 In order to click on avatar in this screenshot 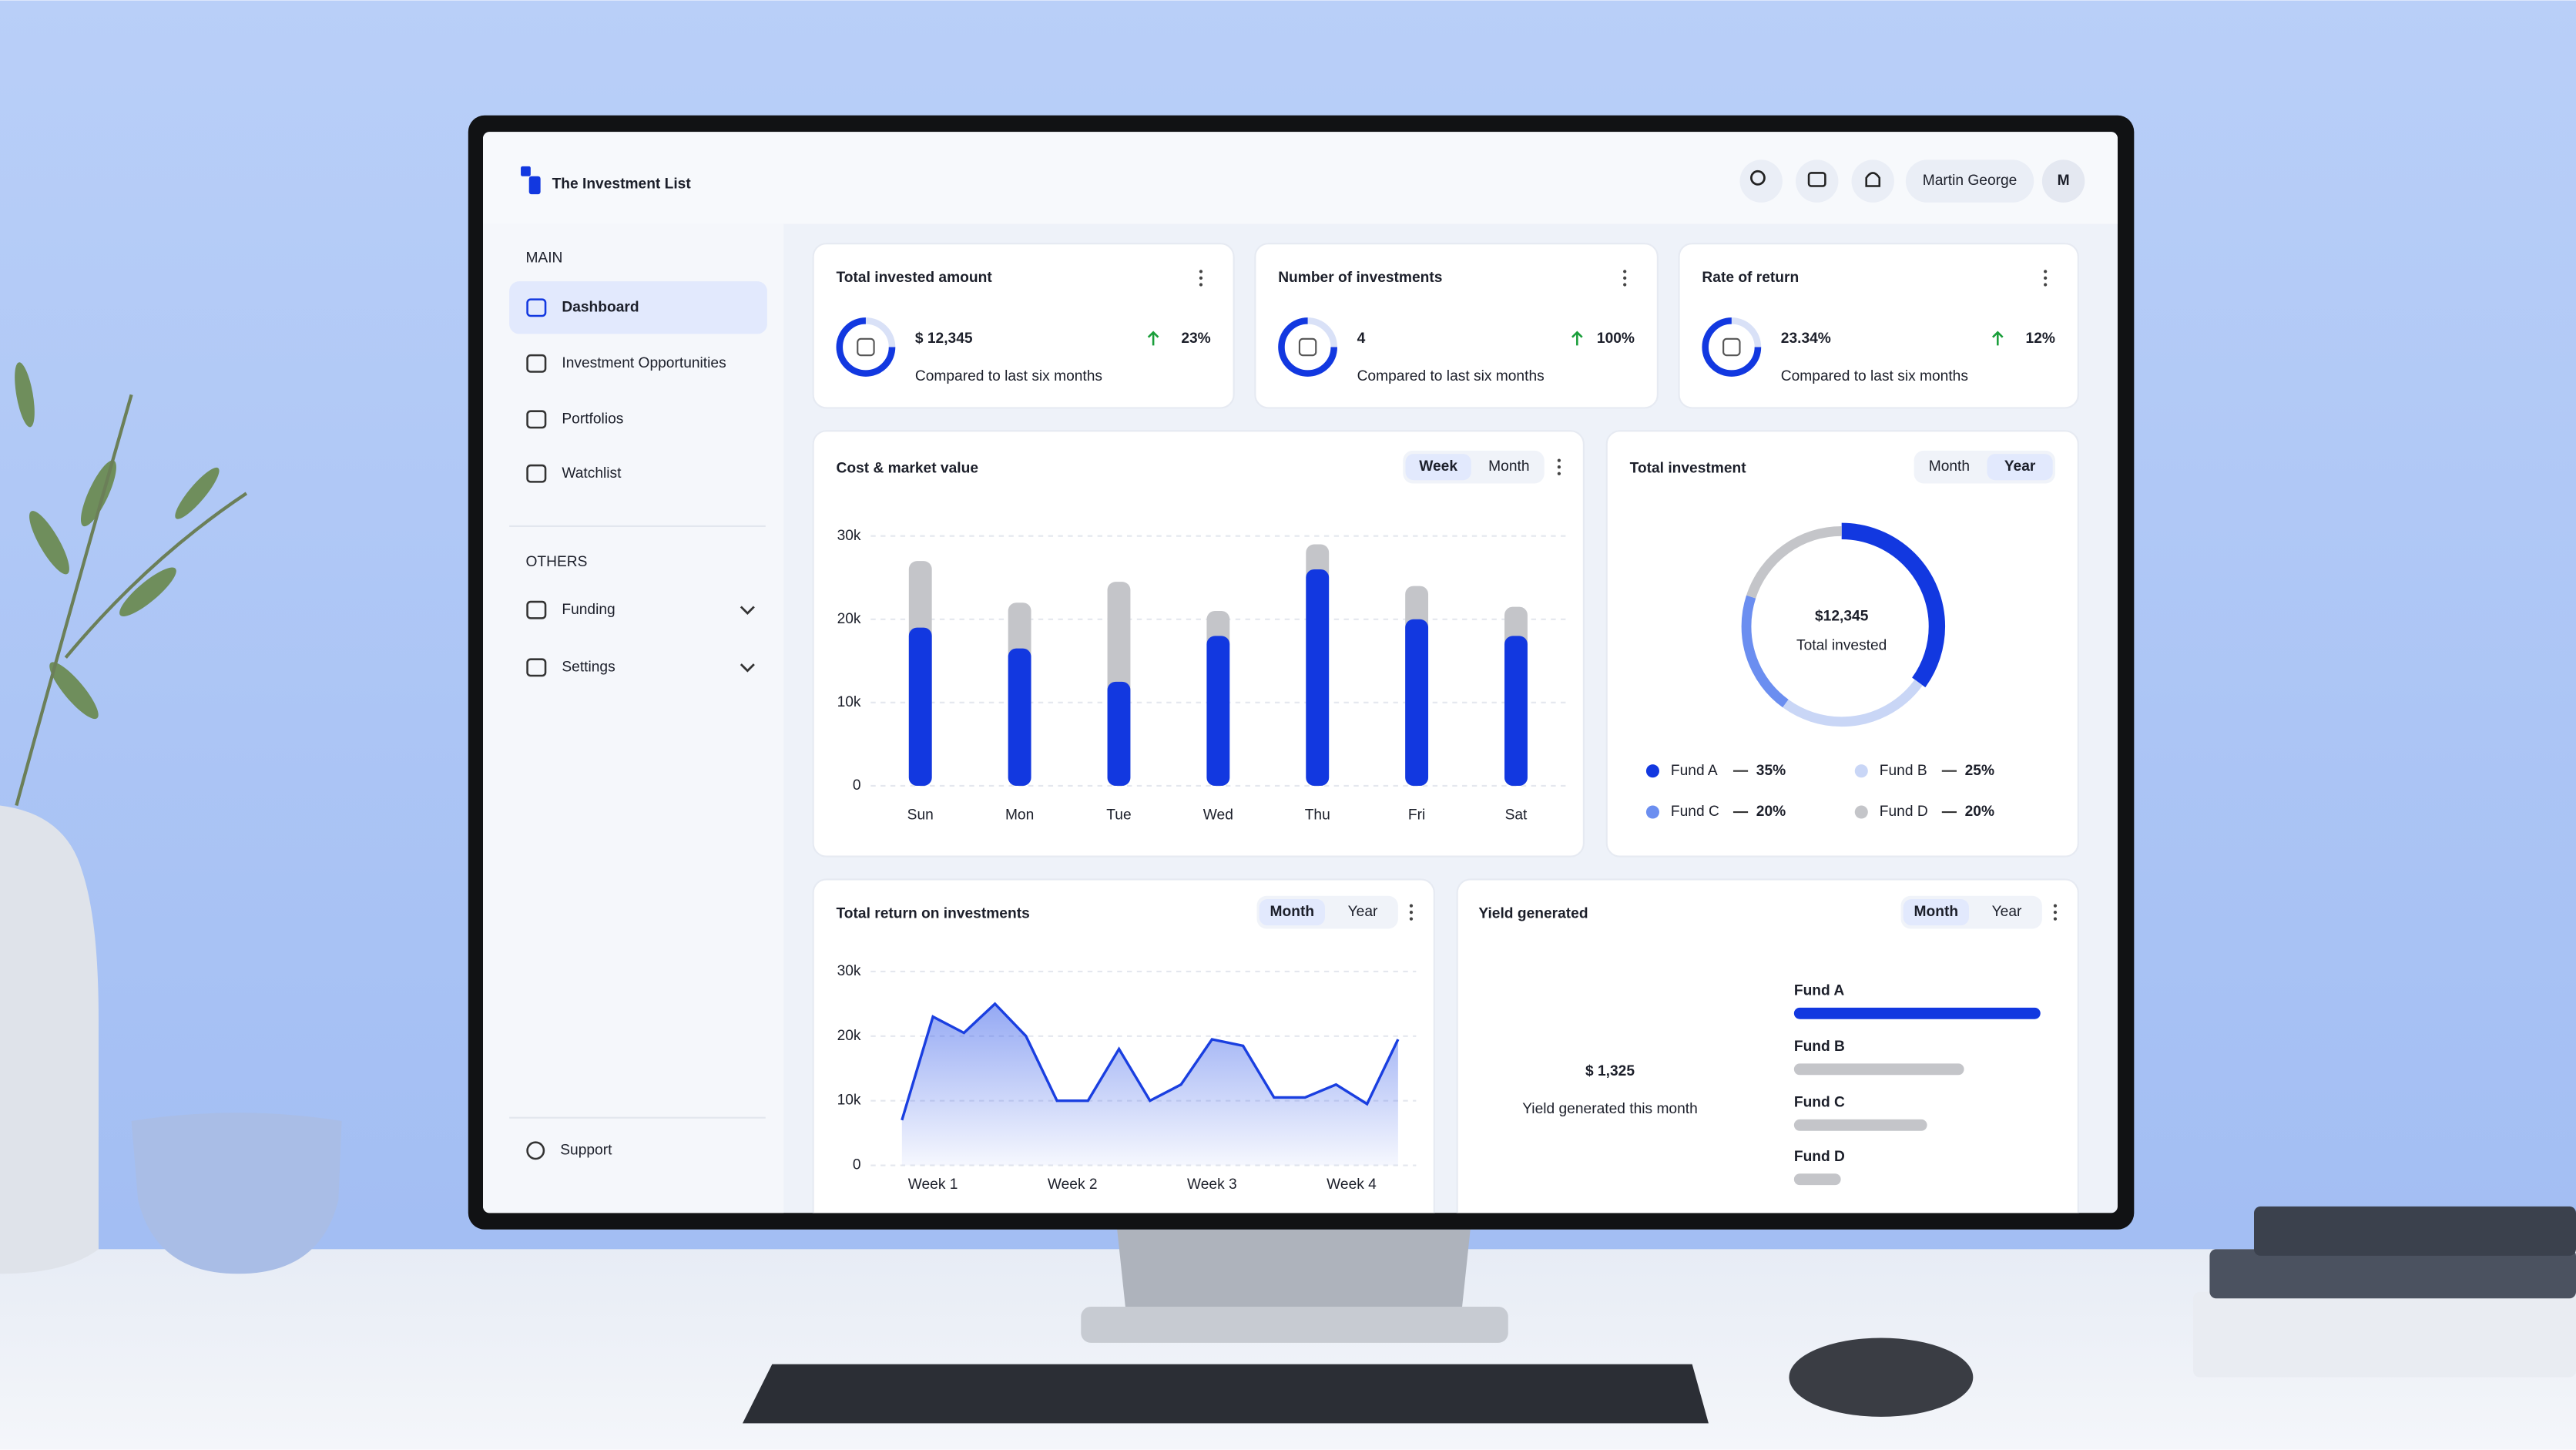, I will do `click(2063, 181)`.